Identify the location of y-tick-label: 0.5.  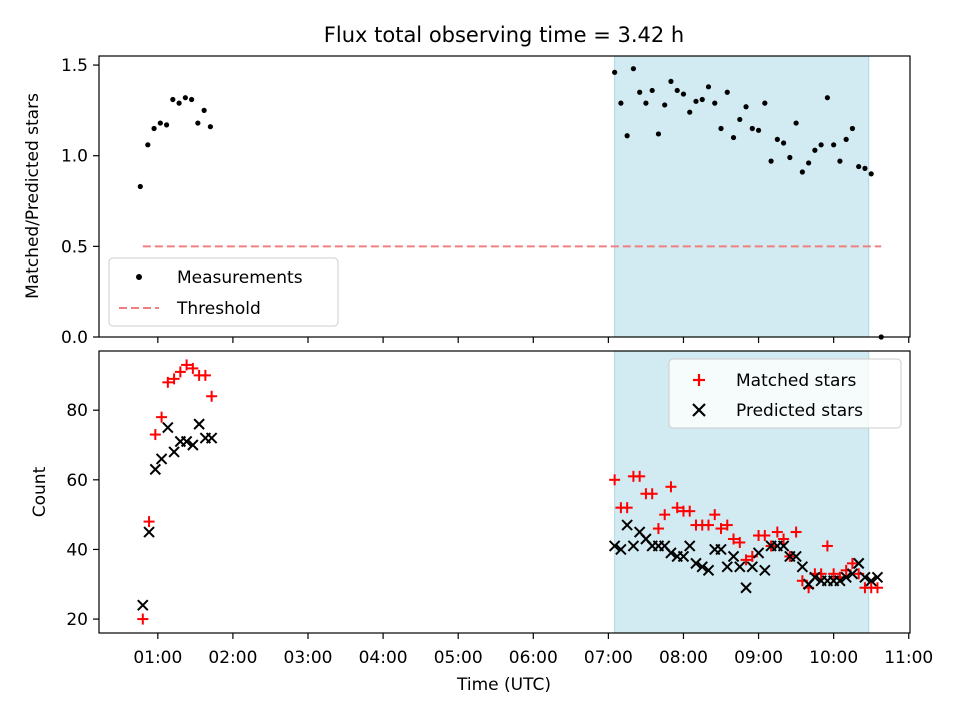
(74, 247).